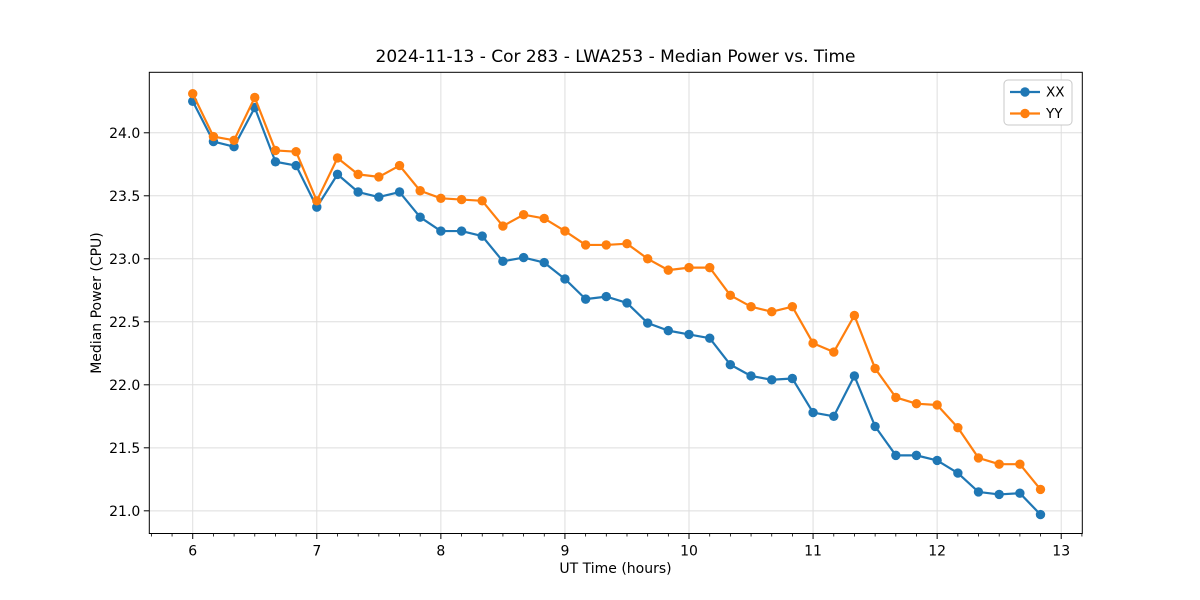  What do you see at coordinates (1054, 114) in the screenshot?
I see `legend-label: YY` at bounding box center [1054, 114].